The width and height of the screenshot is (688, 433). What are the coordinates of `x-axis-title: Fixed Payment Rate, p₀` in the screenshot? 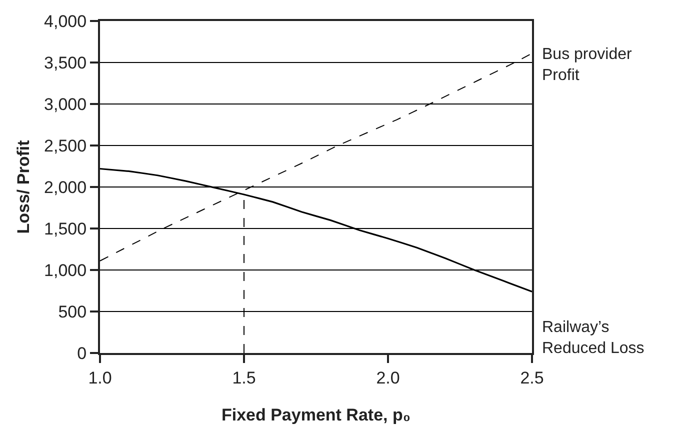 It's located at (316, 414).